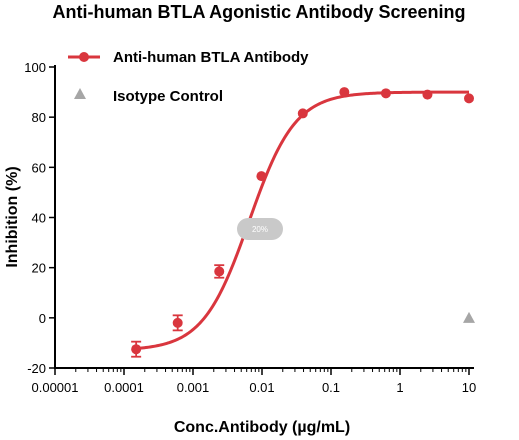  What do you see at coordinates (39, 117) in the screenshot?
I see `y-tick-label: 80` at bounding box center [39, 117].